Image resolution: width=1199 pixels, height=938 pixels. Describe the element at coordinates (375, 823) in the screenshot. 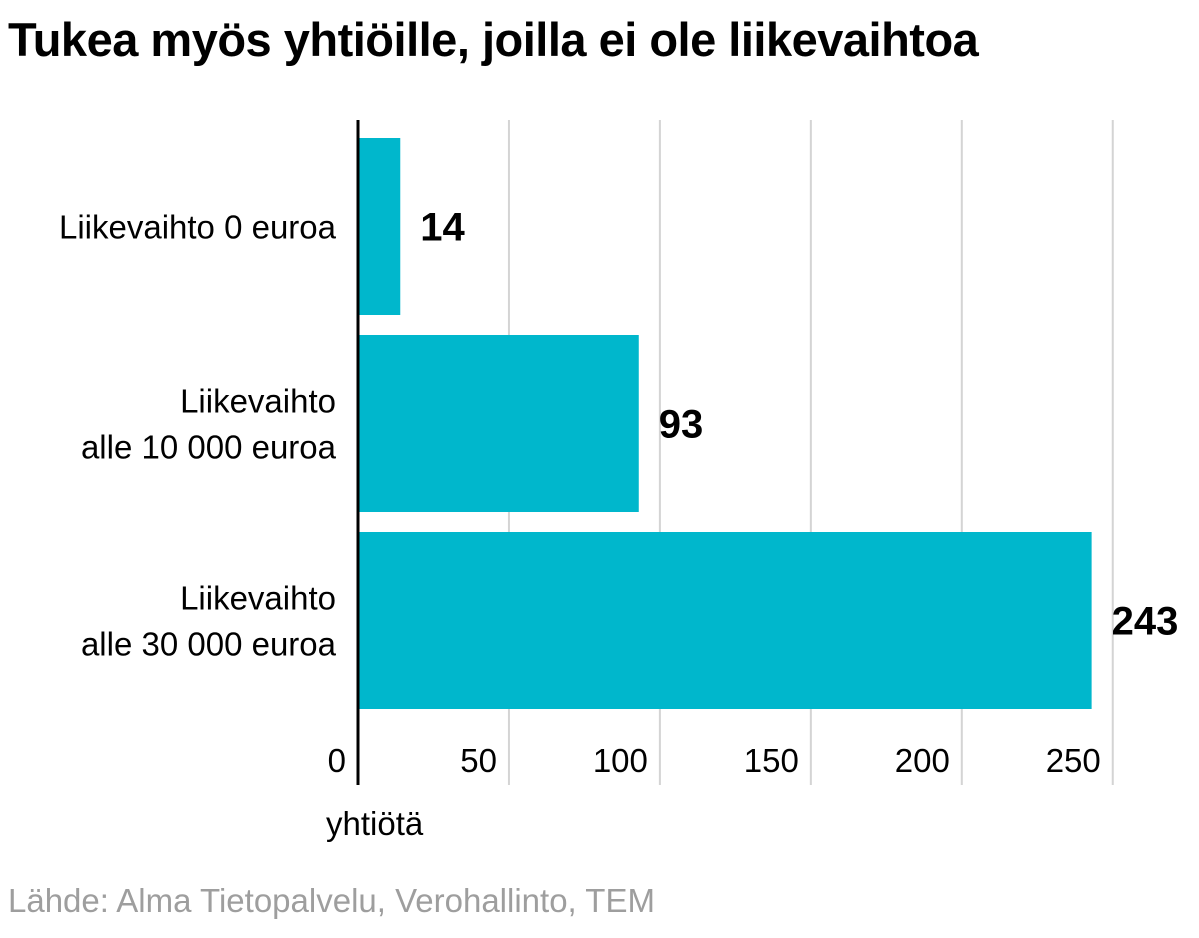

I see `x-axis-title: yhtiötä` at that location.